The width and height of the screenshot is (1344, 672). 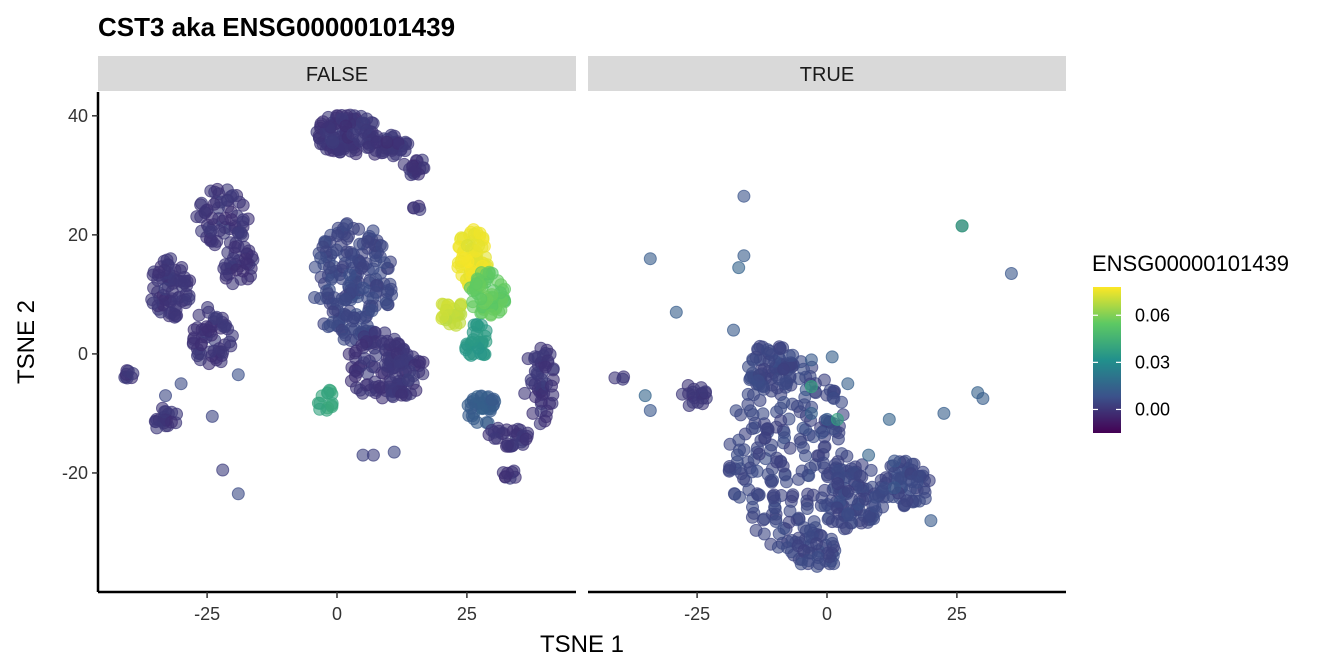 I want to click on x-tick-label: 25, so click(x=957, y=614).